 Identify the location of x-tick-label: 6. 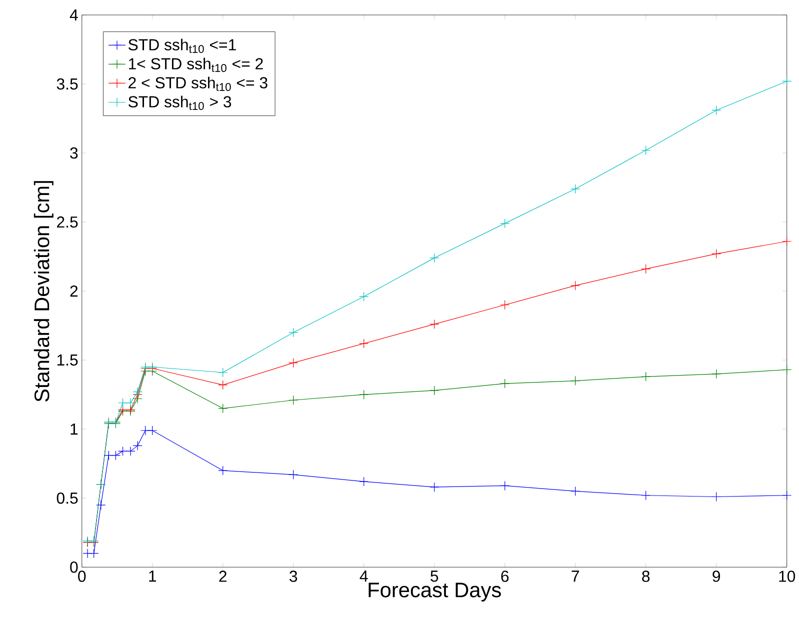
(505, 576).